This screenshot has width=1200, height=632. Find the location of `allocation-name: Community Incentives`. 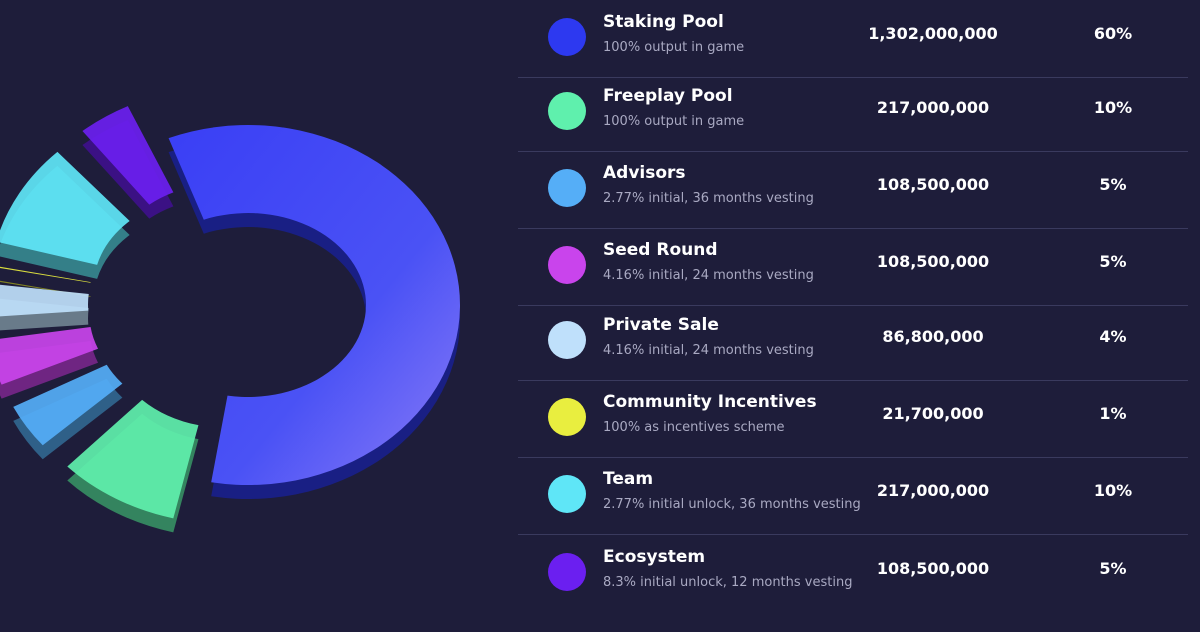

allocation-name: Community Incentives is located at coordinates (710, 402).